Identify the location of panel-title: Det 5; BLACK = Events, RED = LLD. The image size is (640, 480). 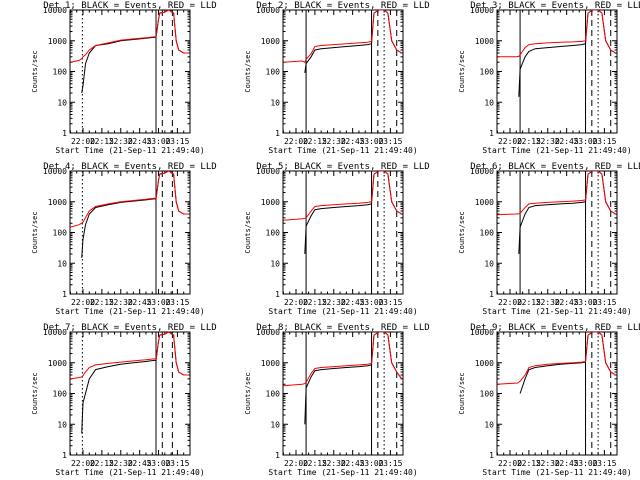
(342, 167).